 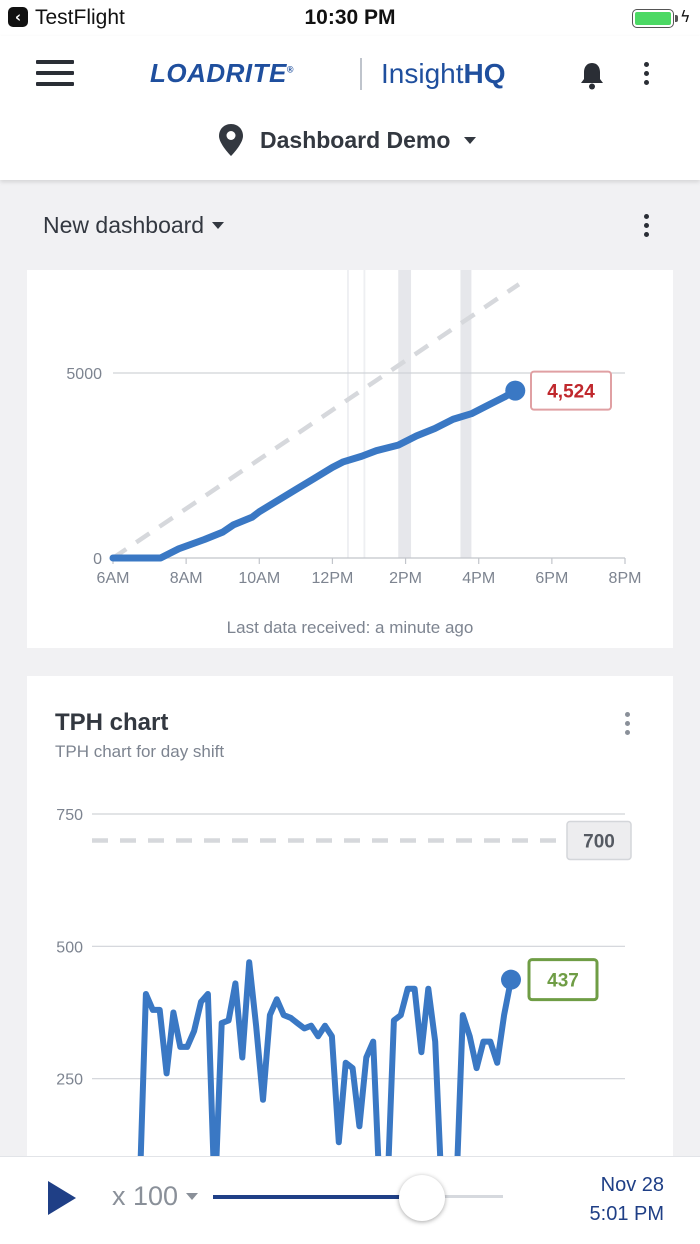 I want to click on latest-value-label: 4,524, so click(x=571, y=392).